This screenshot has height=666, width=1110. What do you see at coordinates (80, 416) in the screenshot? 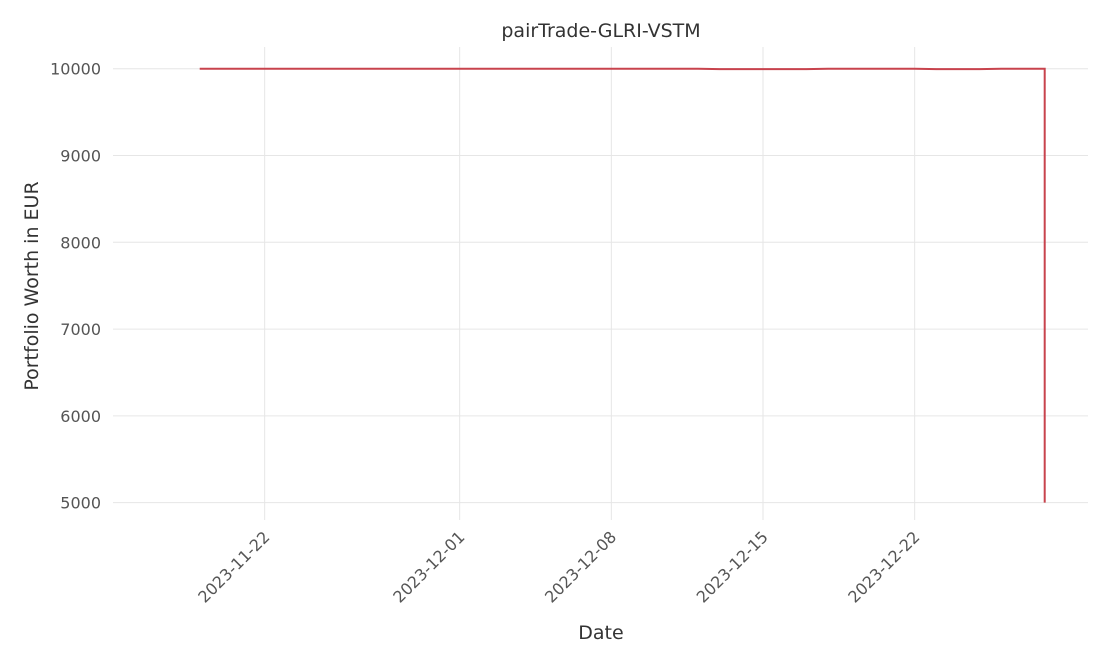
I see `y-tick-label: 6000` at bounding box center [80, 416].